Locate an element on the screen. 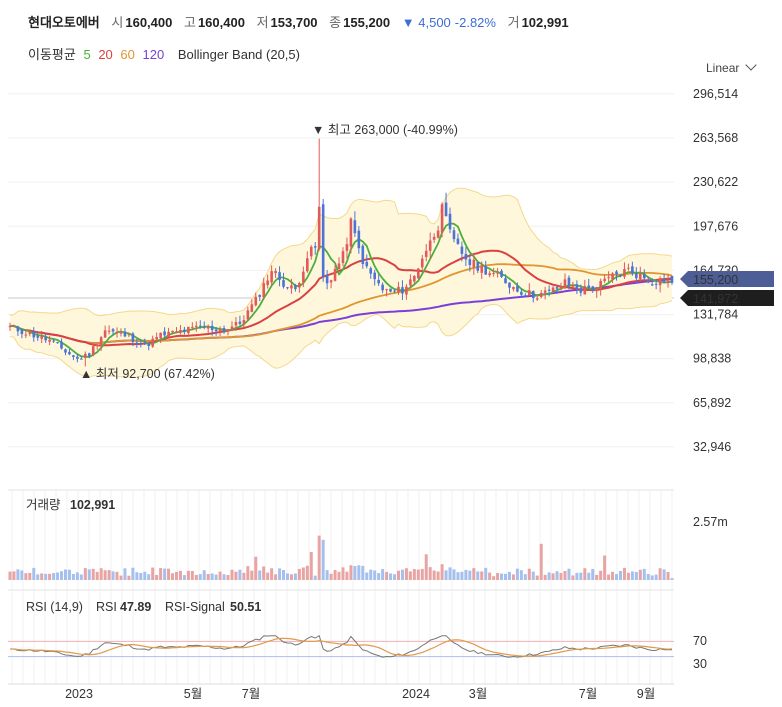 The width and height of the screenshot is (782, 707). change-value: ▼ 4,500 is located at coordinates (426, 22).